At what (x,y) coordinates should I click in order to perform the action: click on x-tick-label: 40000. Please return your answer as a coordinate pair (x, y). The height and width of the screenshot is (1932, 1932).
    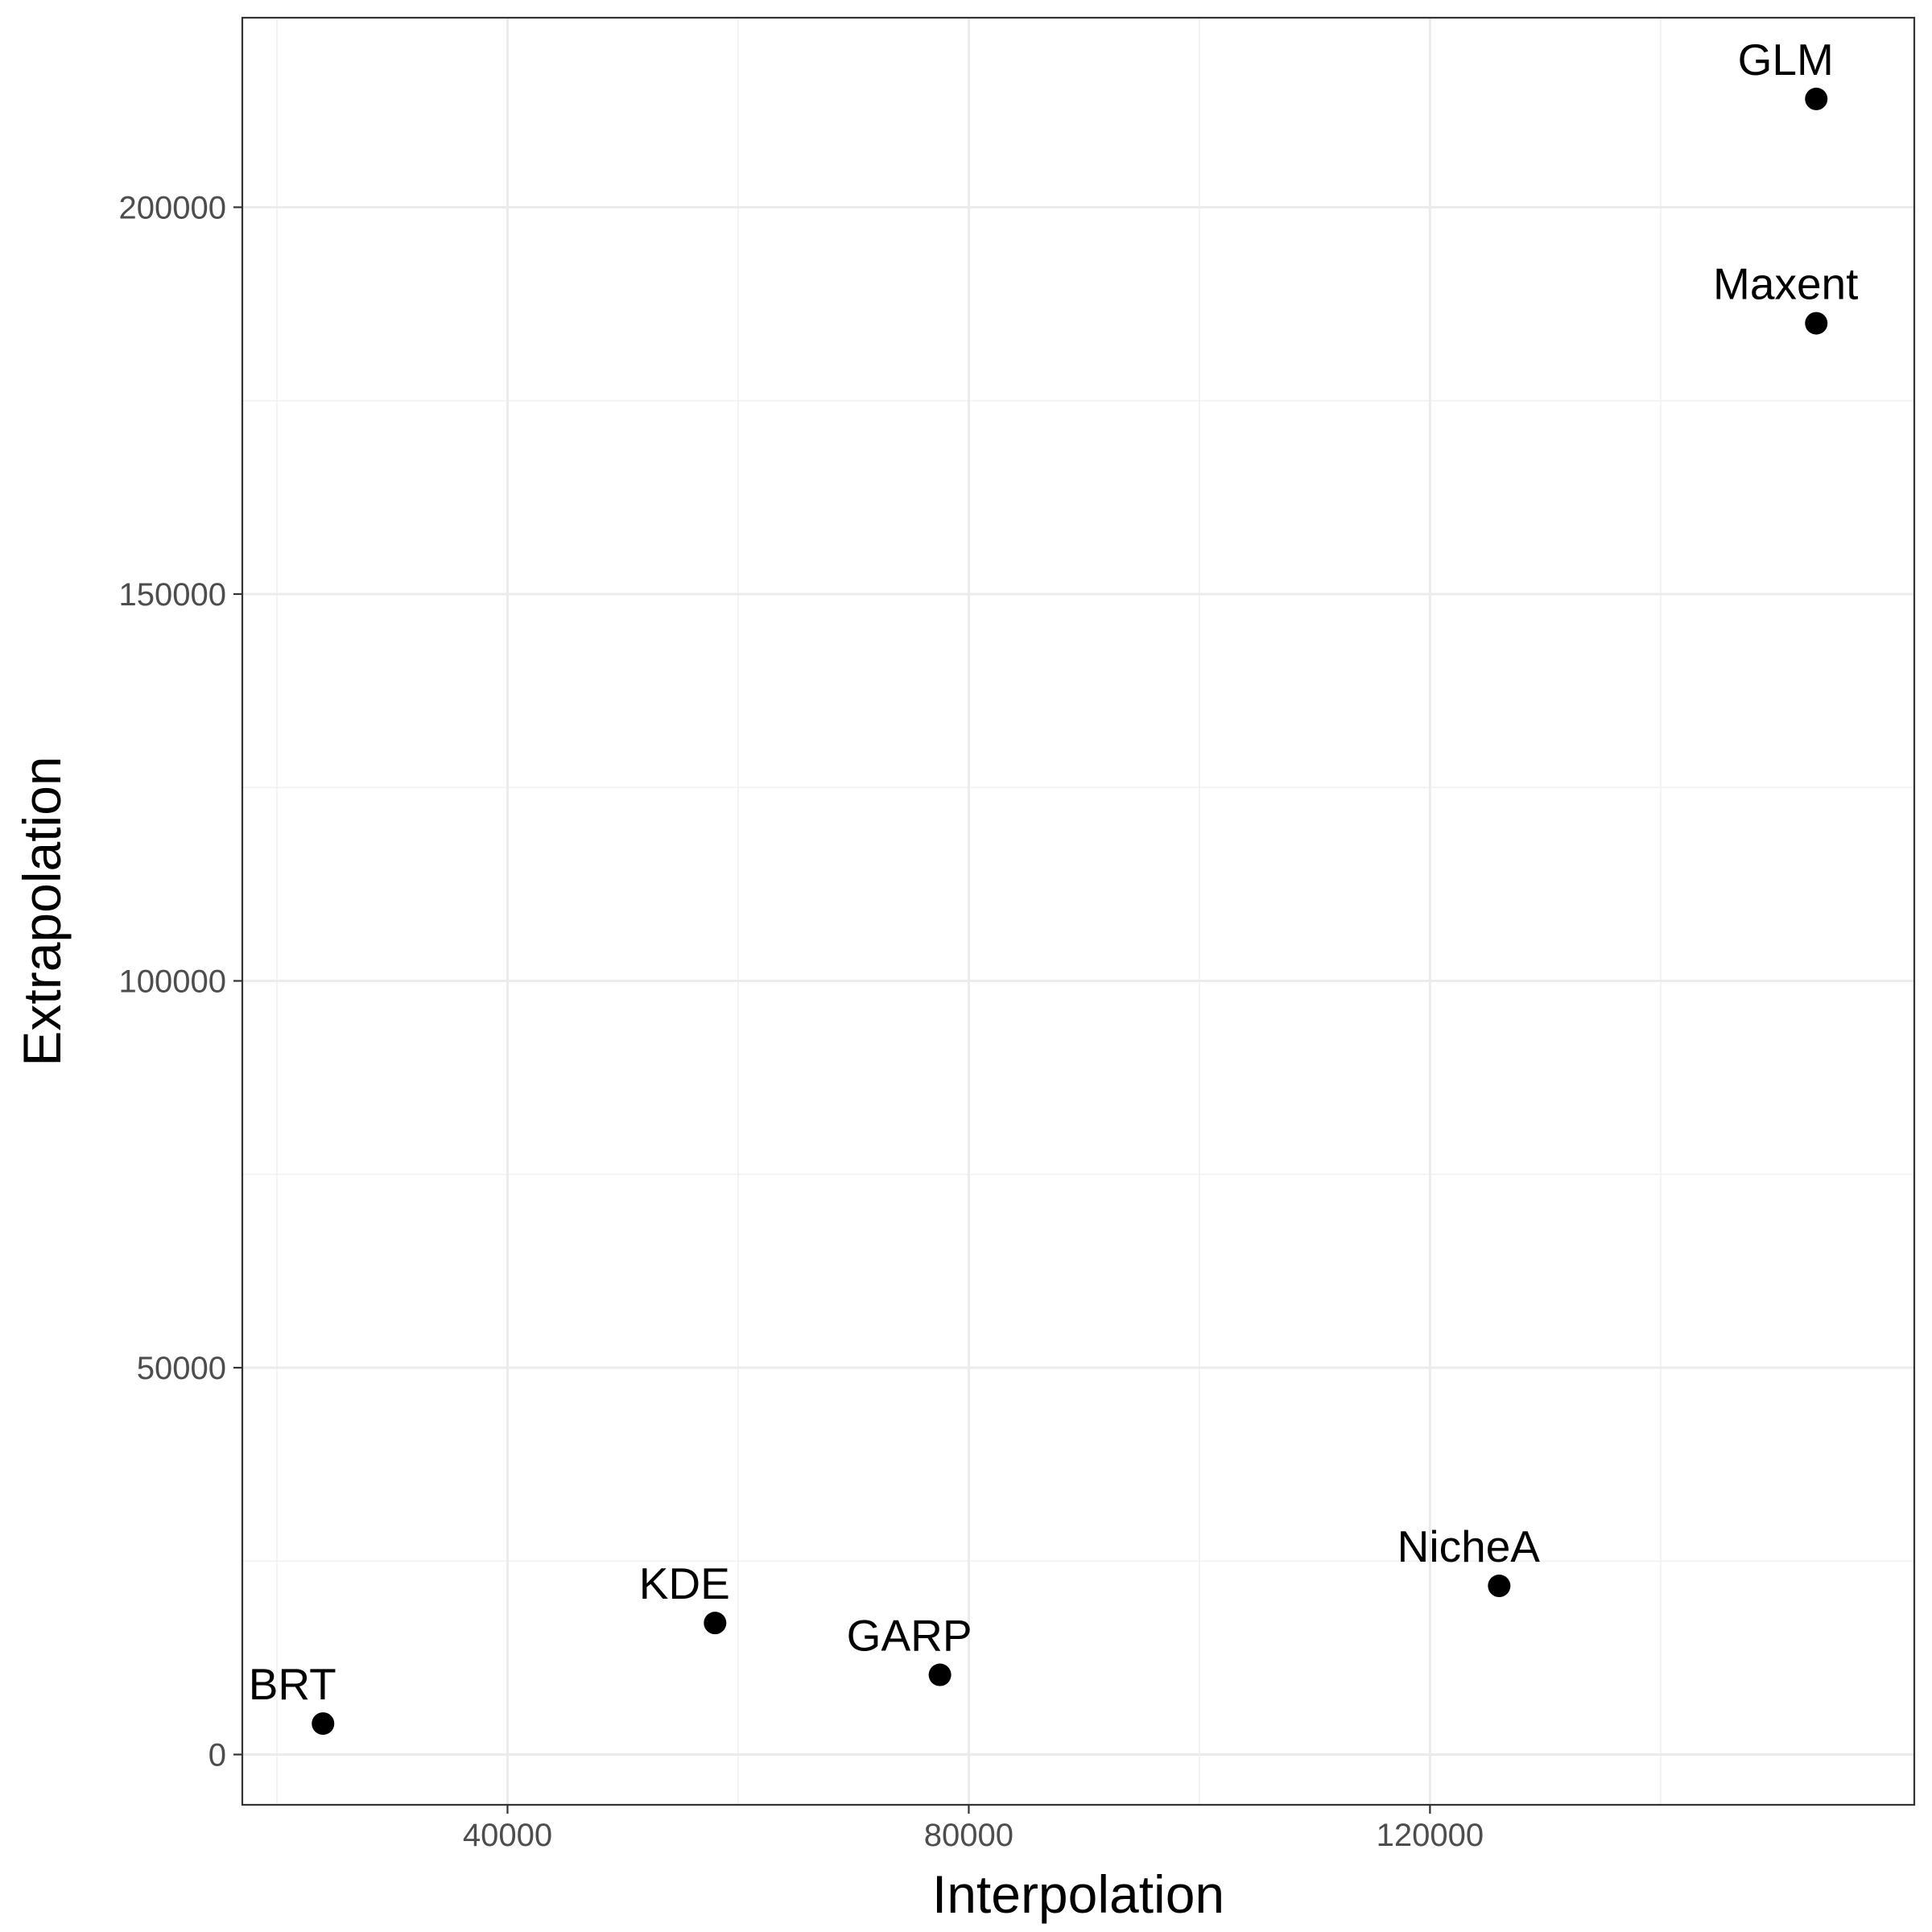
    Looking at the image, I should click on (507, 1835).